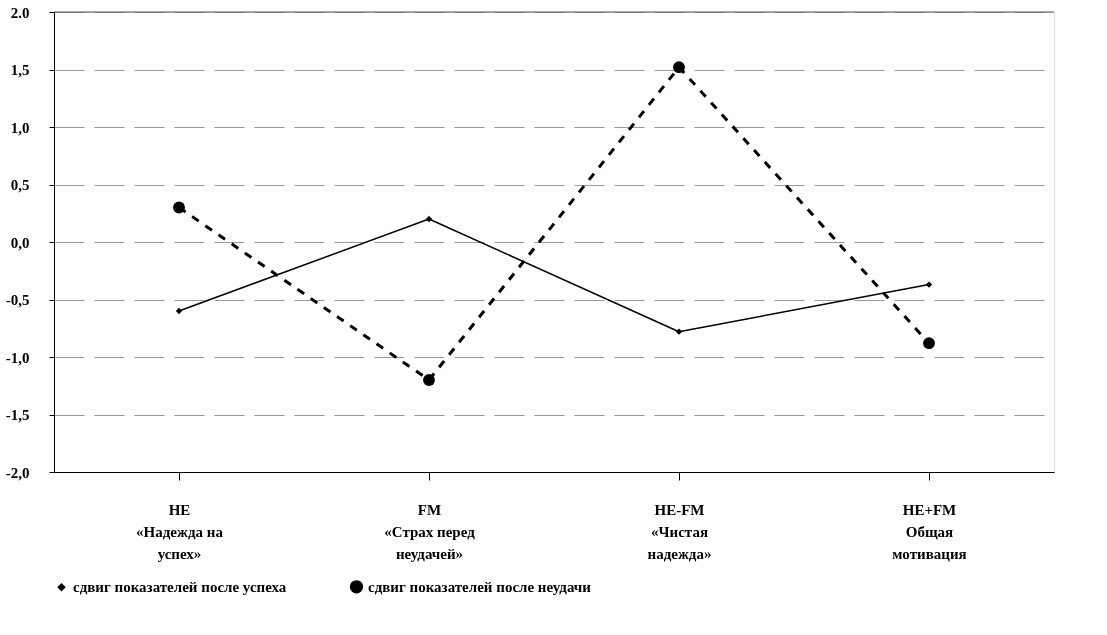 The image size is (1107, 635). I want to click on y-tick-label: -0,5, so click(17, 300).